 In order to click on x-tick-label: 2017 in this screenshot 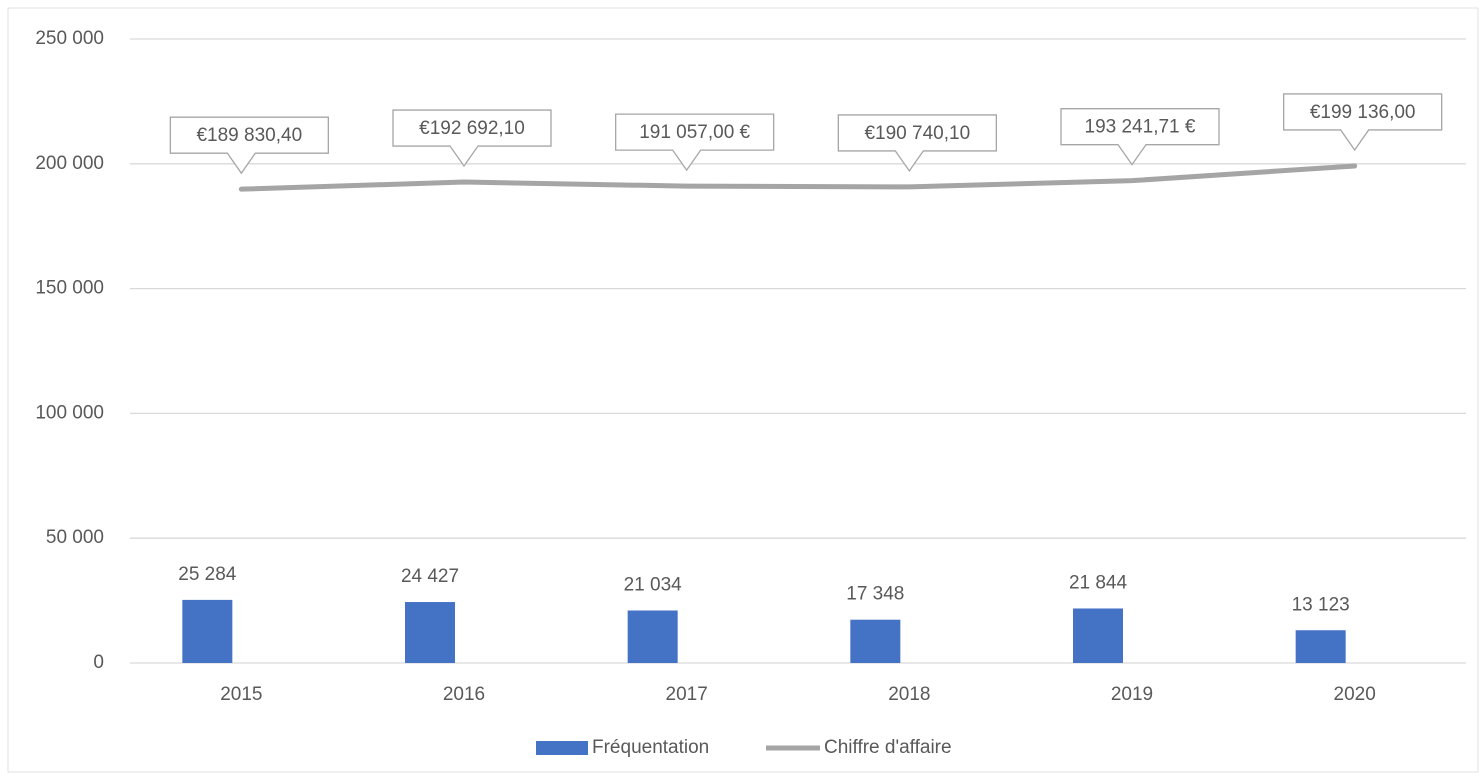, I will do `click(687, 694)`.